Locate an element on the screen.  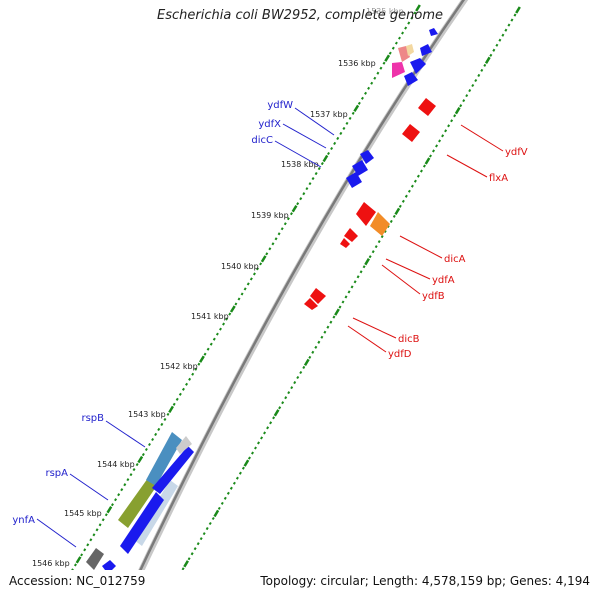
ruler-label: 1540 kbp is located at coordinates (240, 266).